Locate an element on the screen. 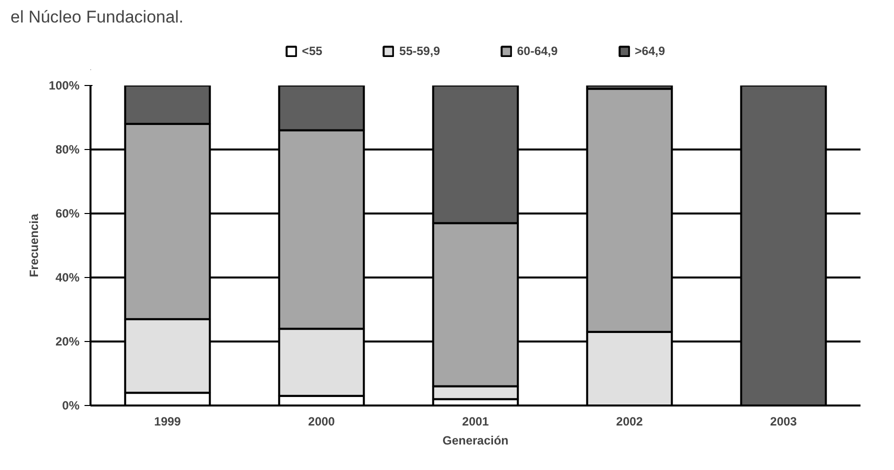  legend-label: 55-59,9 is located at coordinates (419, 51).